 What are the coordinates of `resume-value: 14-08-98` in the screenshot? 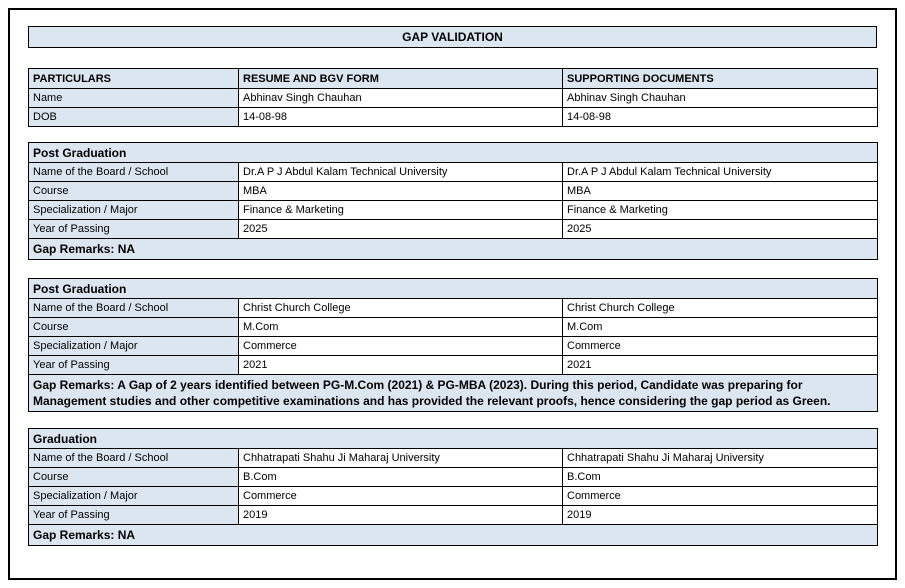 It's located at (400, 117).